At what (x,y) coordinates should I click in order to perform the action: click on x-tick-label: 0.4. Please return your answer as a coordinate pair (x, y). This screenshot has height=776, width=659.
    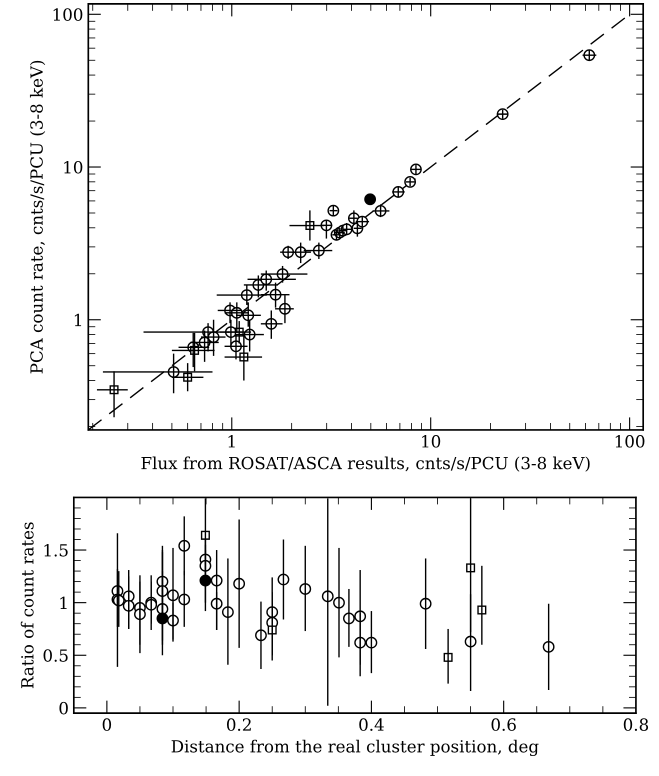
    Looking at the image, I should click on (371, 724).